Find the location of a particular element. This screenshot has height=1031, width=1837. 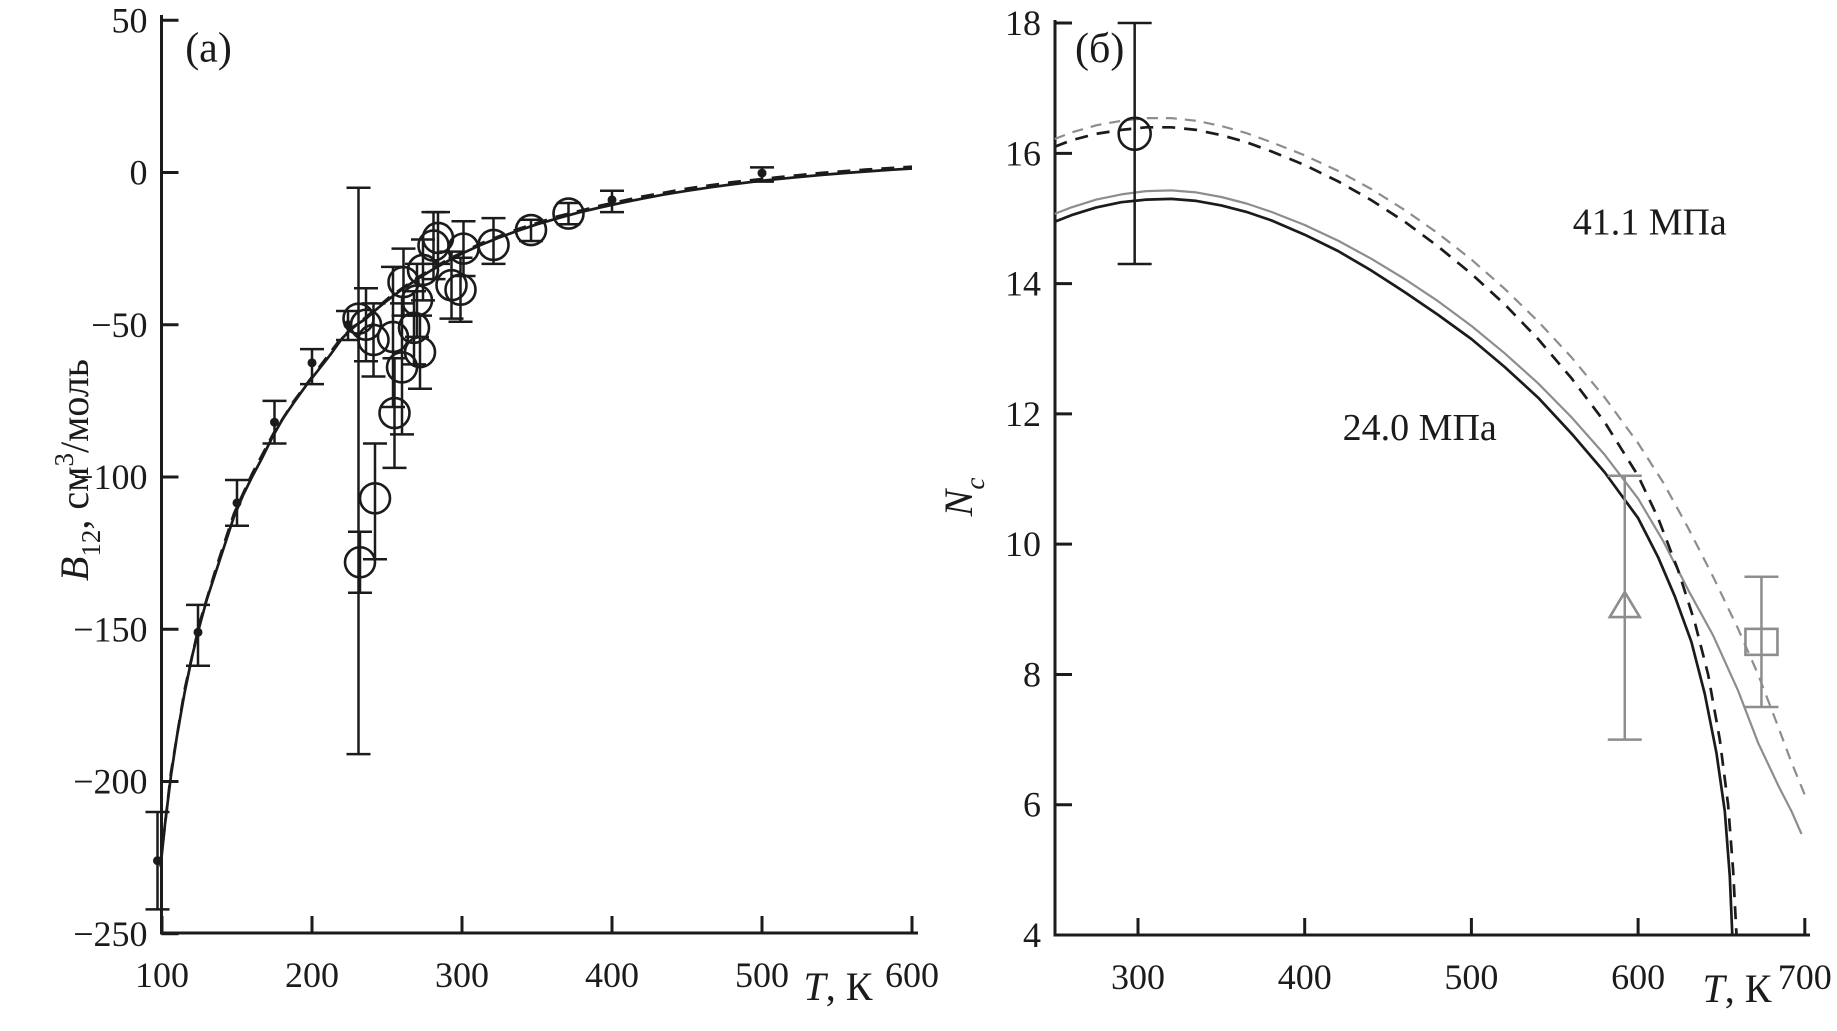

label-part: 12 is located at coordinates (91, 543).